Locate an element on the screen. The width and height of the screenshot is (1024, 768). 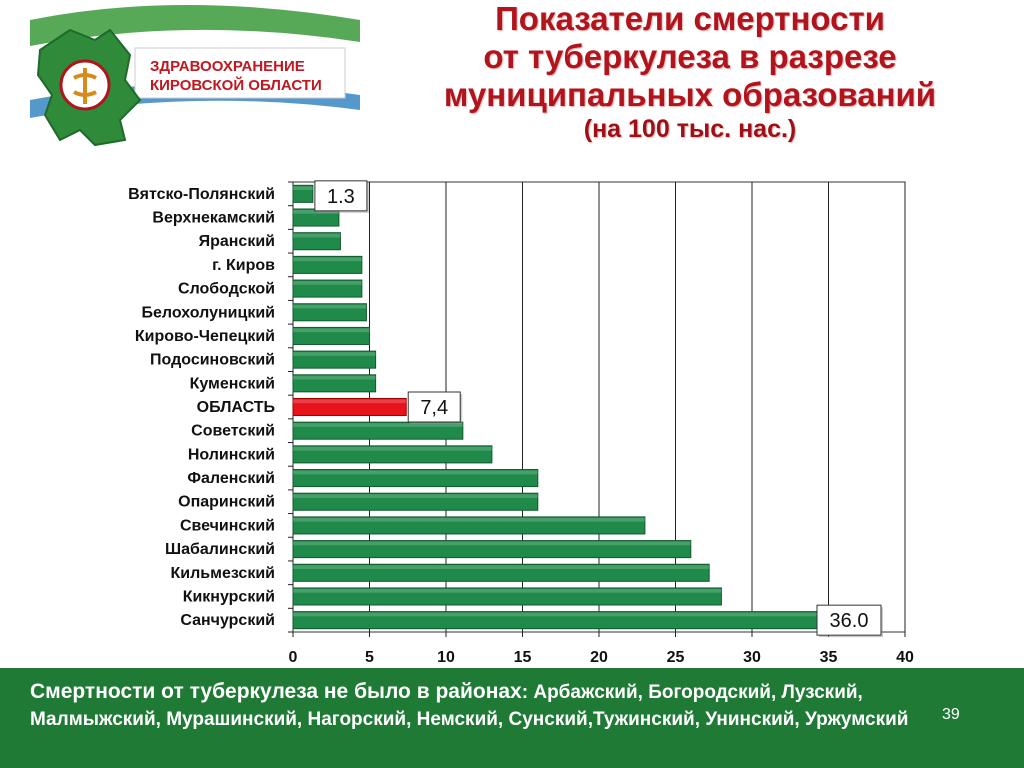
category-label: ОБЛАСТЬ is located at coordinates (236, 407).